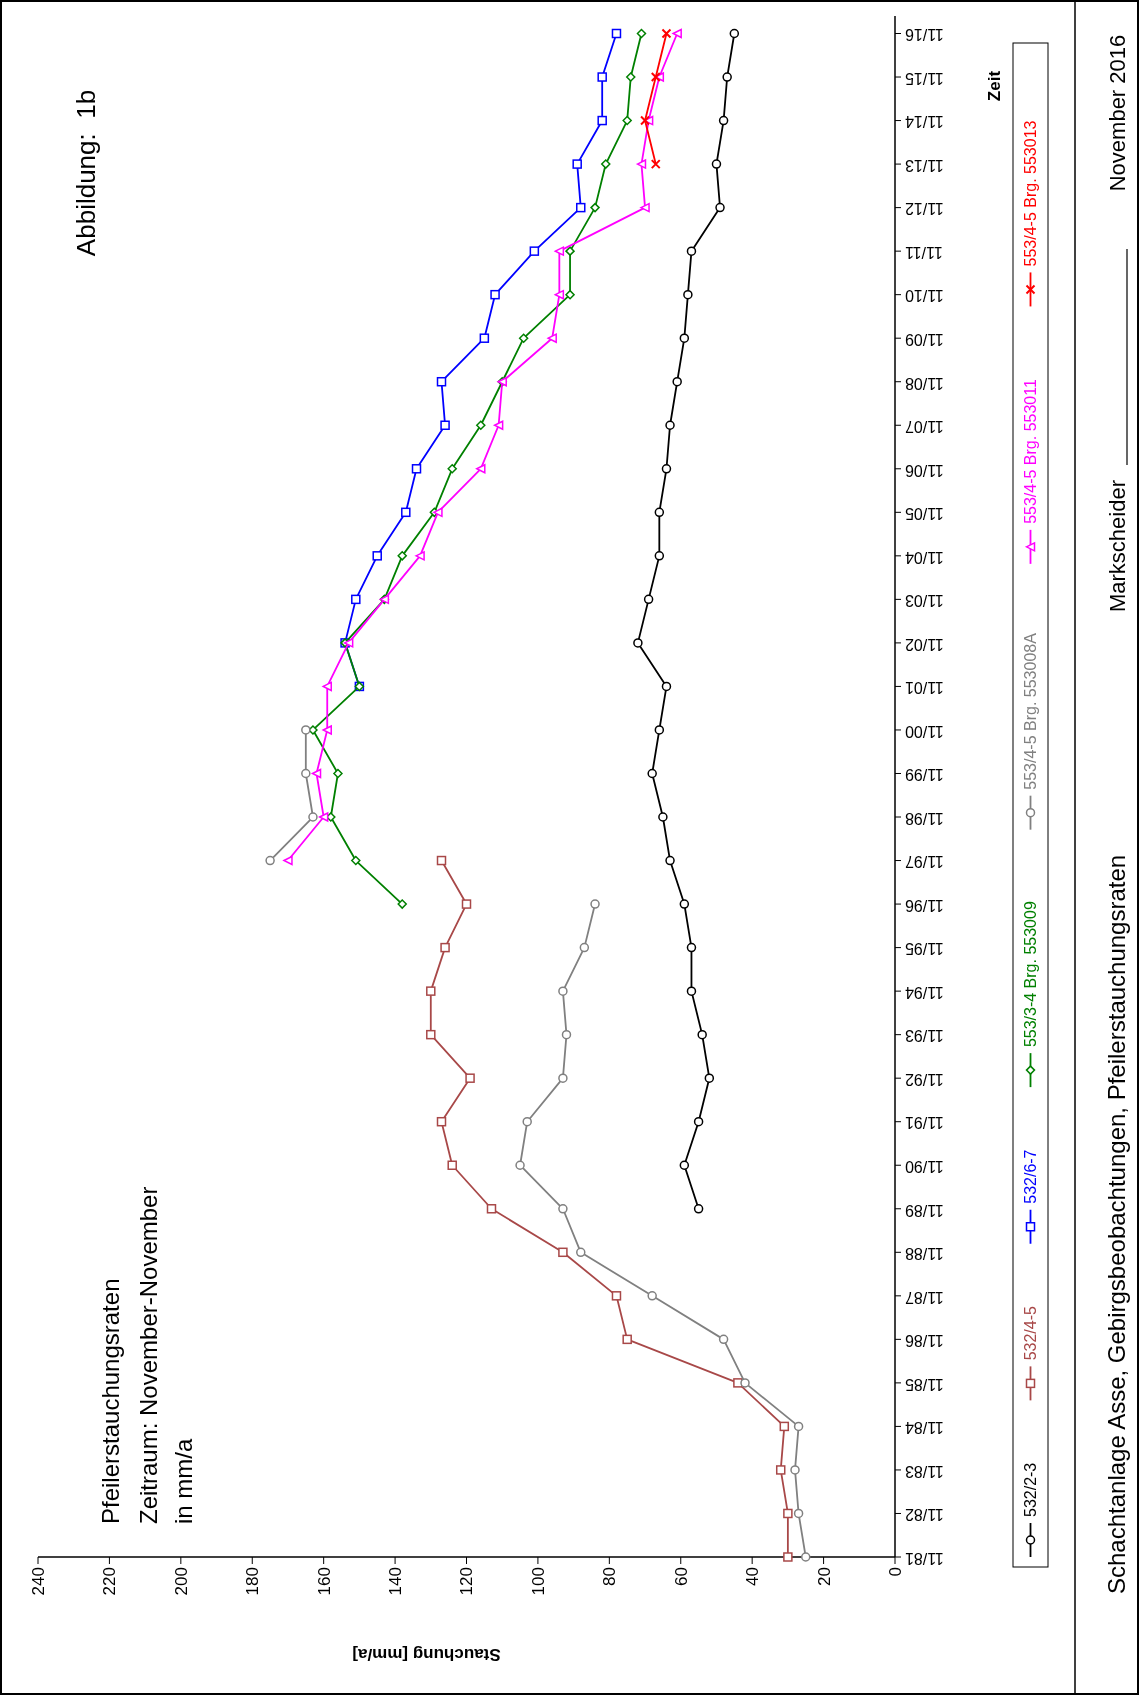 The width and height of the screenshot is (1139, 1695). What do you see at coordinates (924, 1167) in the screenshot?
I see `y-tick-label: 11/90` at bounding box center [924, 1167].